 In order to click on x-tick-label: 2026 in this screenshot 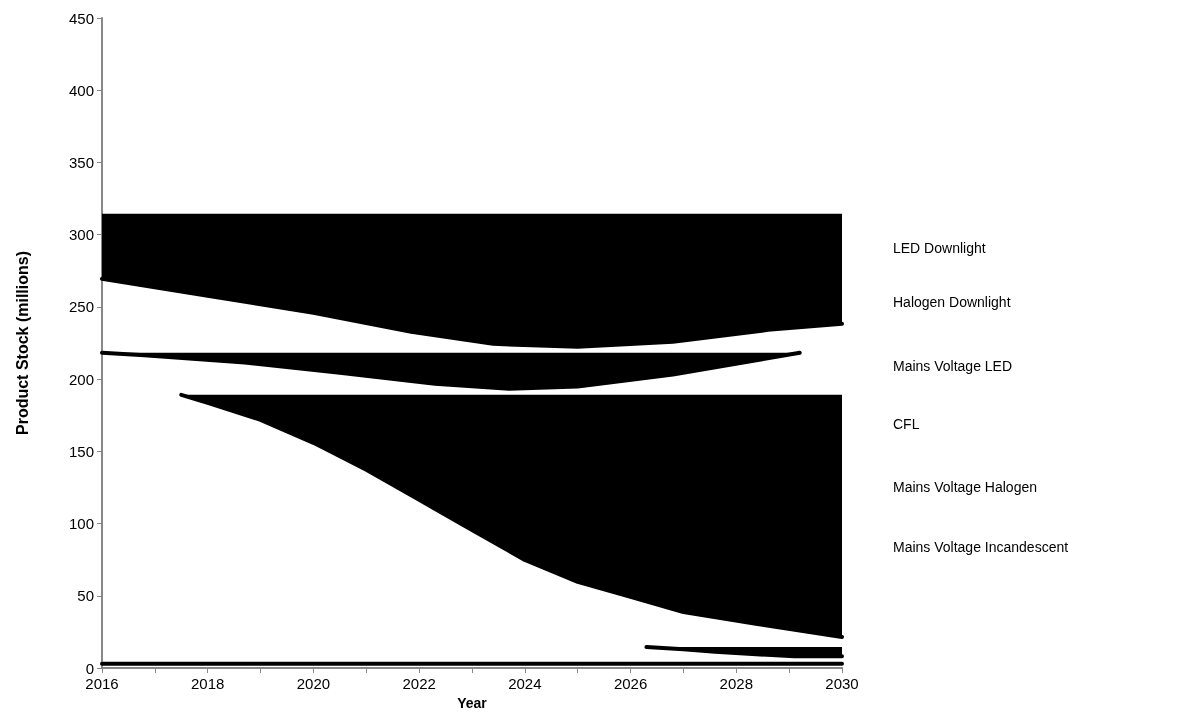, I will do `click(630, 683)`.